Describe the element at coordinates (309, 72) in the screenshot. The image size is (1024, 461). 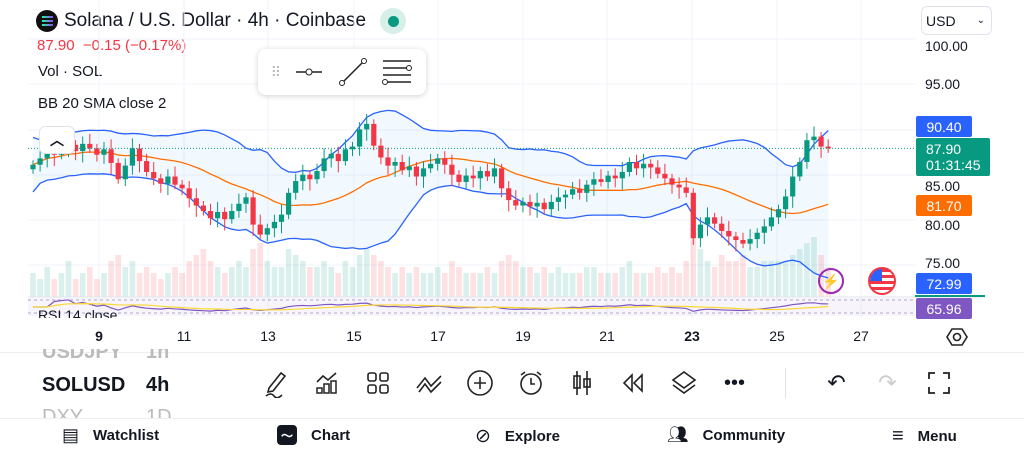
I see `horizontal-line-tool-icon` at that location.